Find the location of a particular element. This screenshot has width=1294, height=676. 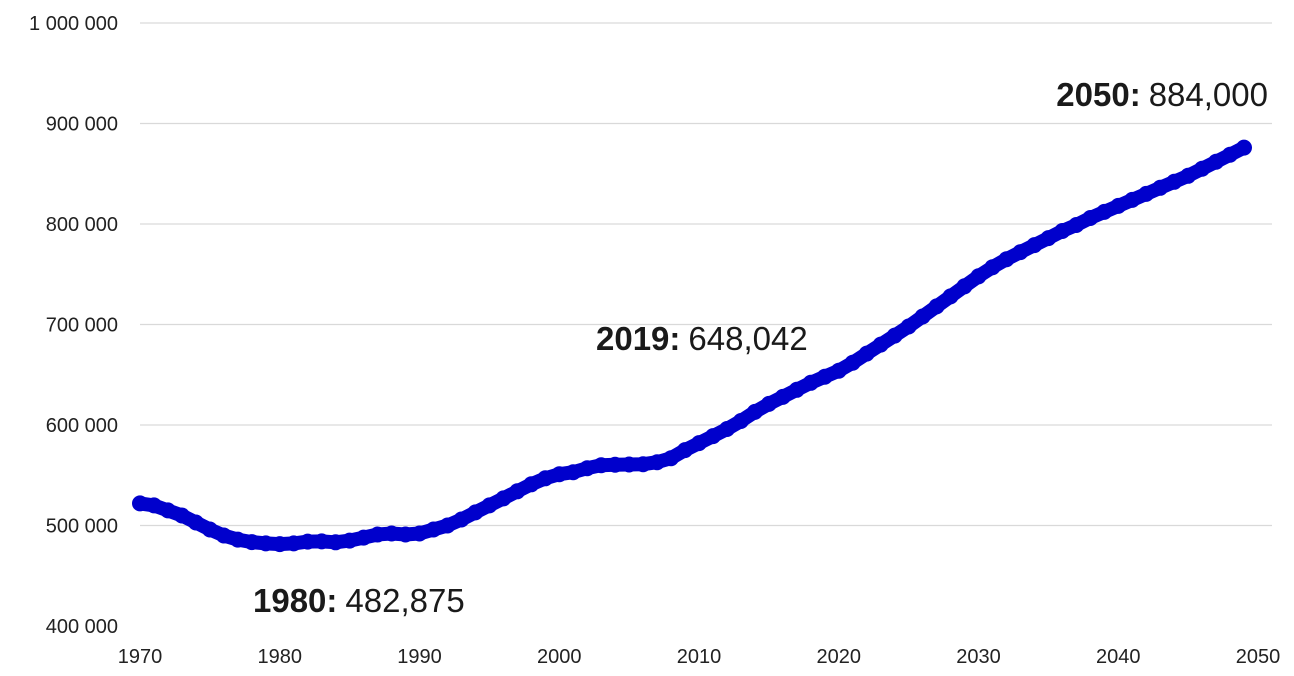

data-point-2039 is located at coordinates (1104, 211).